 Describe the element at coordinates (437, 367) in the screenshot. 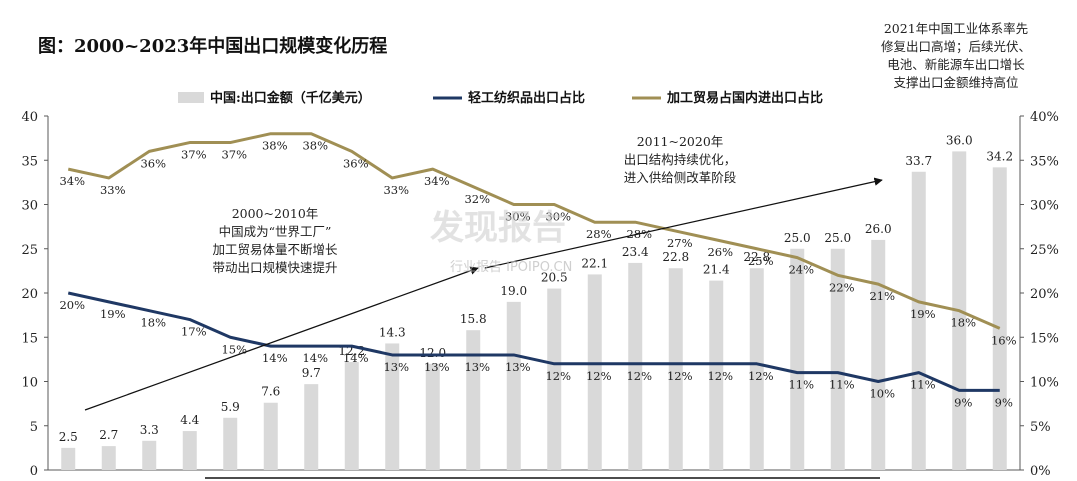

I see `line-label-1-2009: 13%` at that location.